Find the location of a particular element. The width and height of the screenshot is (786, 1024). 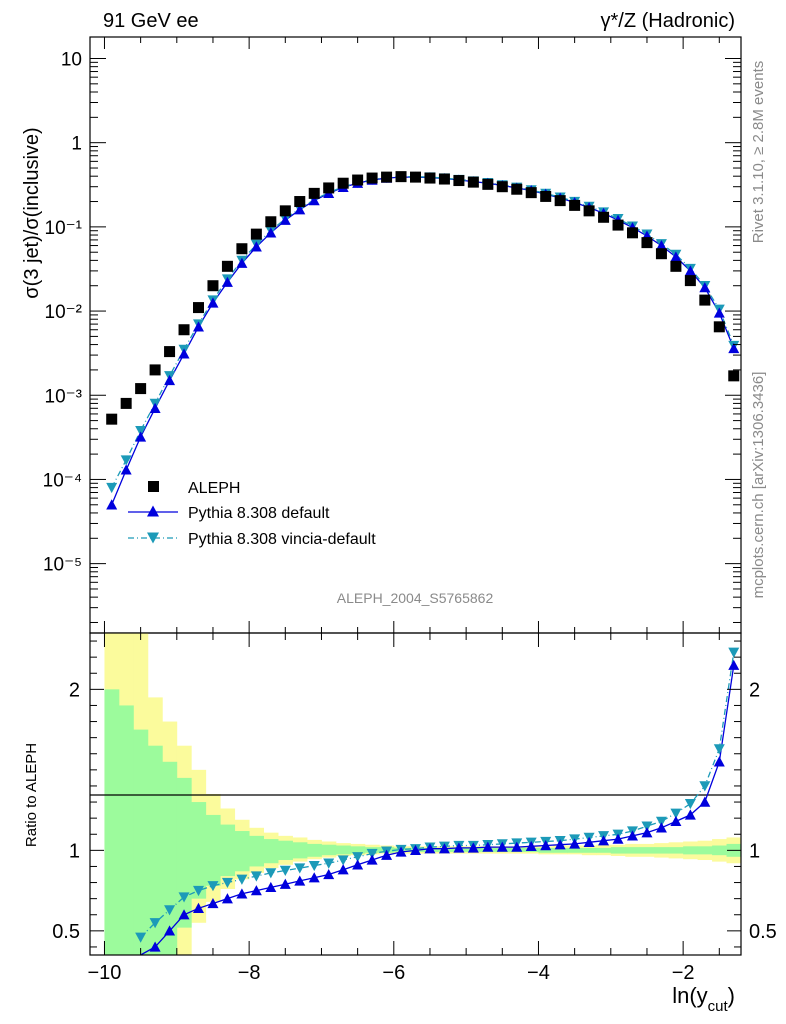

legend-label-pythia-vincia: Pythia 8.308 vincia-default is located at coordinates (282, 539).